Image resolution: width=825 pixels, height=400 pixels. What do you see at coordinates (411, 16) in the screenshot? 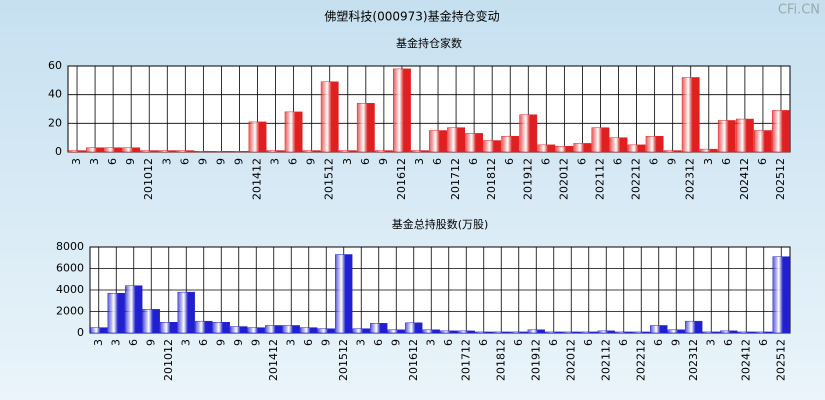
I see `page-title: 佛塑科技(000973)基金持仓变动` at bounding box center [411, 16].